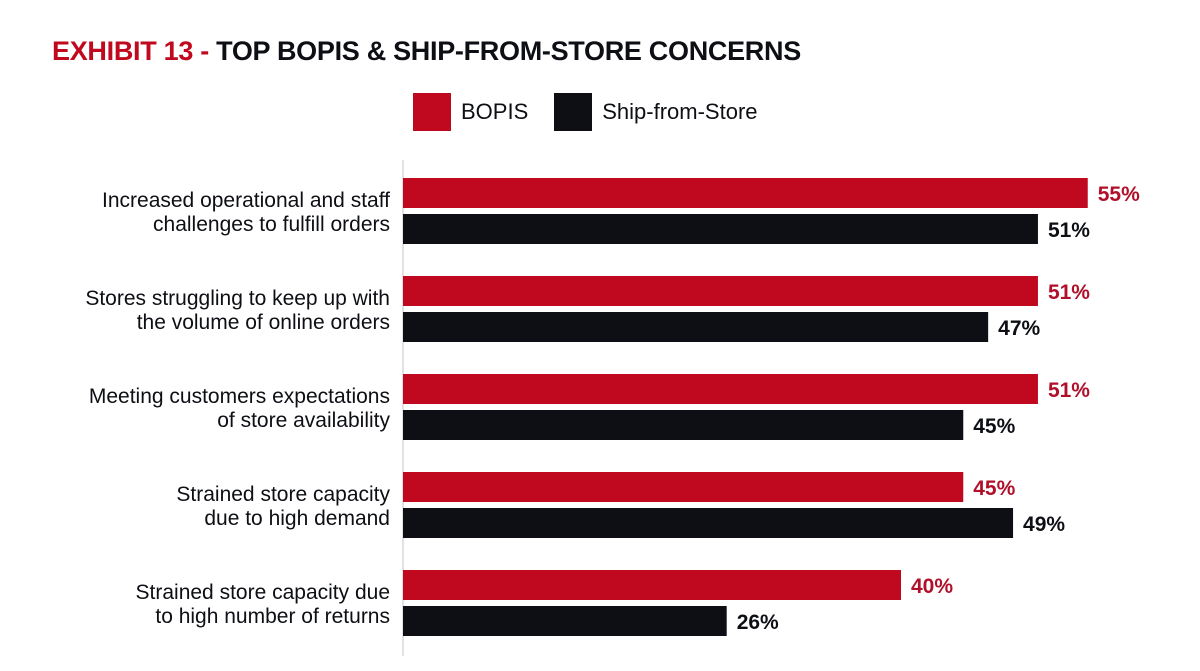 This screenshot has width=1200, height=671. I want to click on category-label-line: to high number of returns, so click(272, 616).